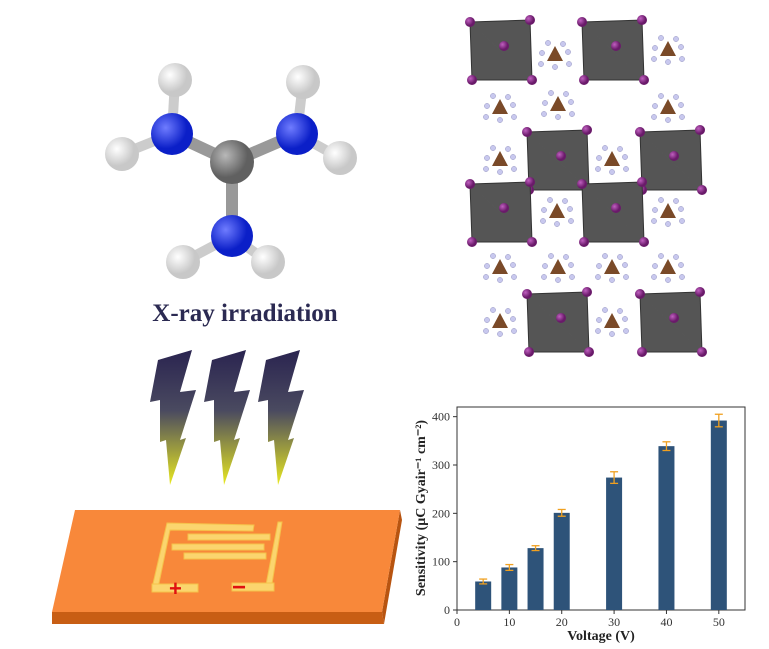 This screenshot has height=649, width=769. What do you see at coordinates (601, 636) in the screenshot?
I see `x-axis-label: Voltage (V)` at bounding box center [601, 636].